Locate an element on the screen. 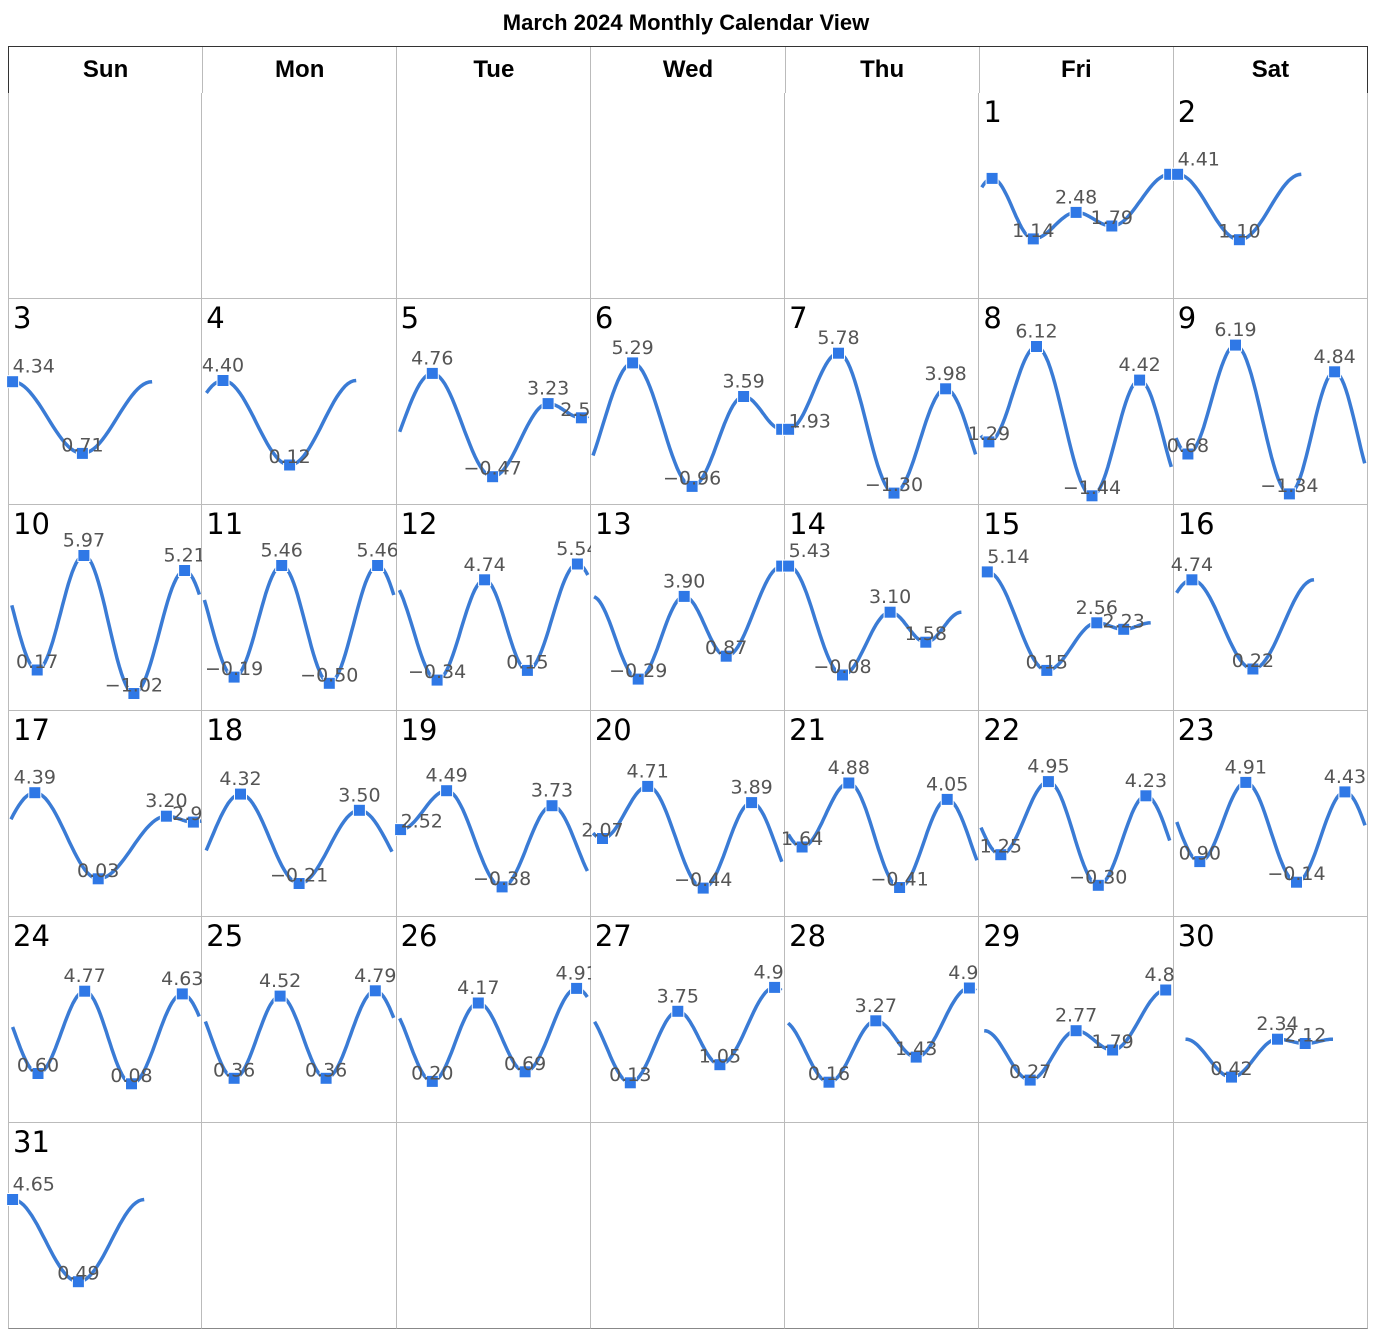 The height and width of the screenshot is (1336, 1380). tide-extreme-label: 4.95 is located at coordinates (1049, 767).